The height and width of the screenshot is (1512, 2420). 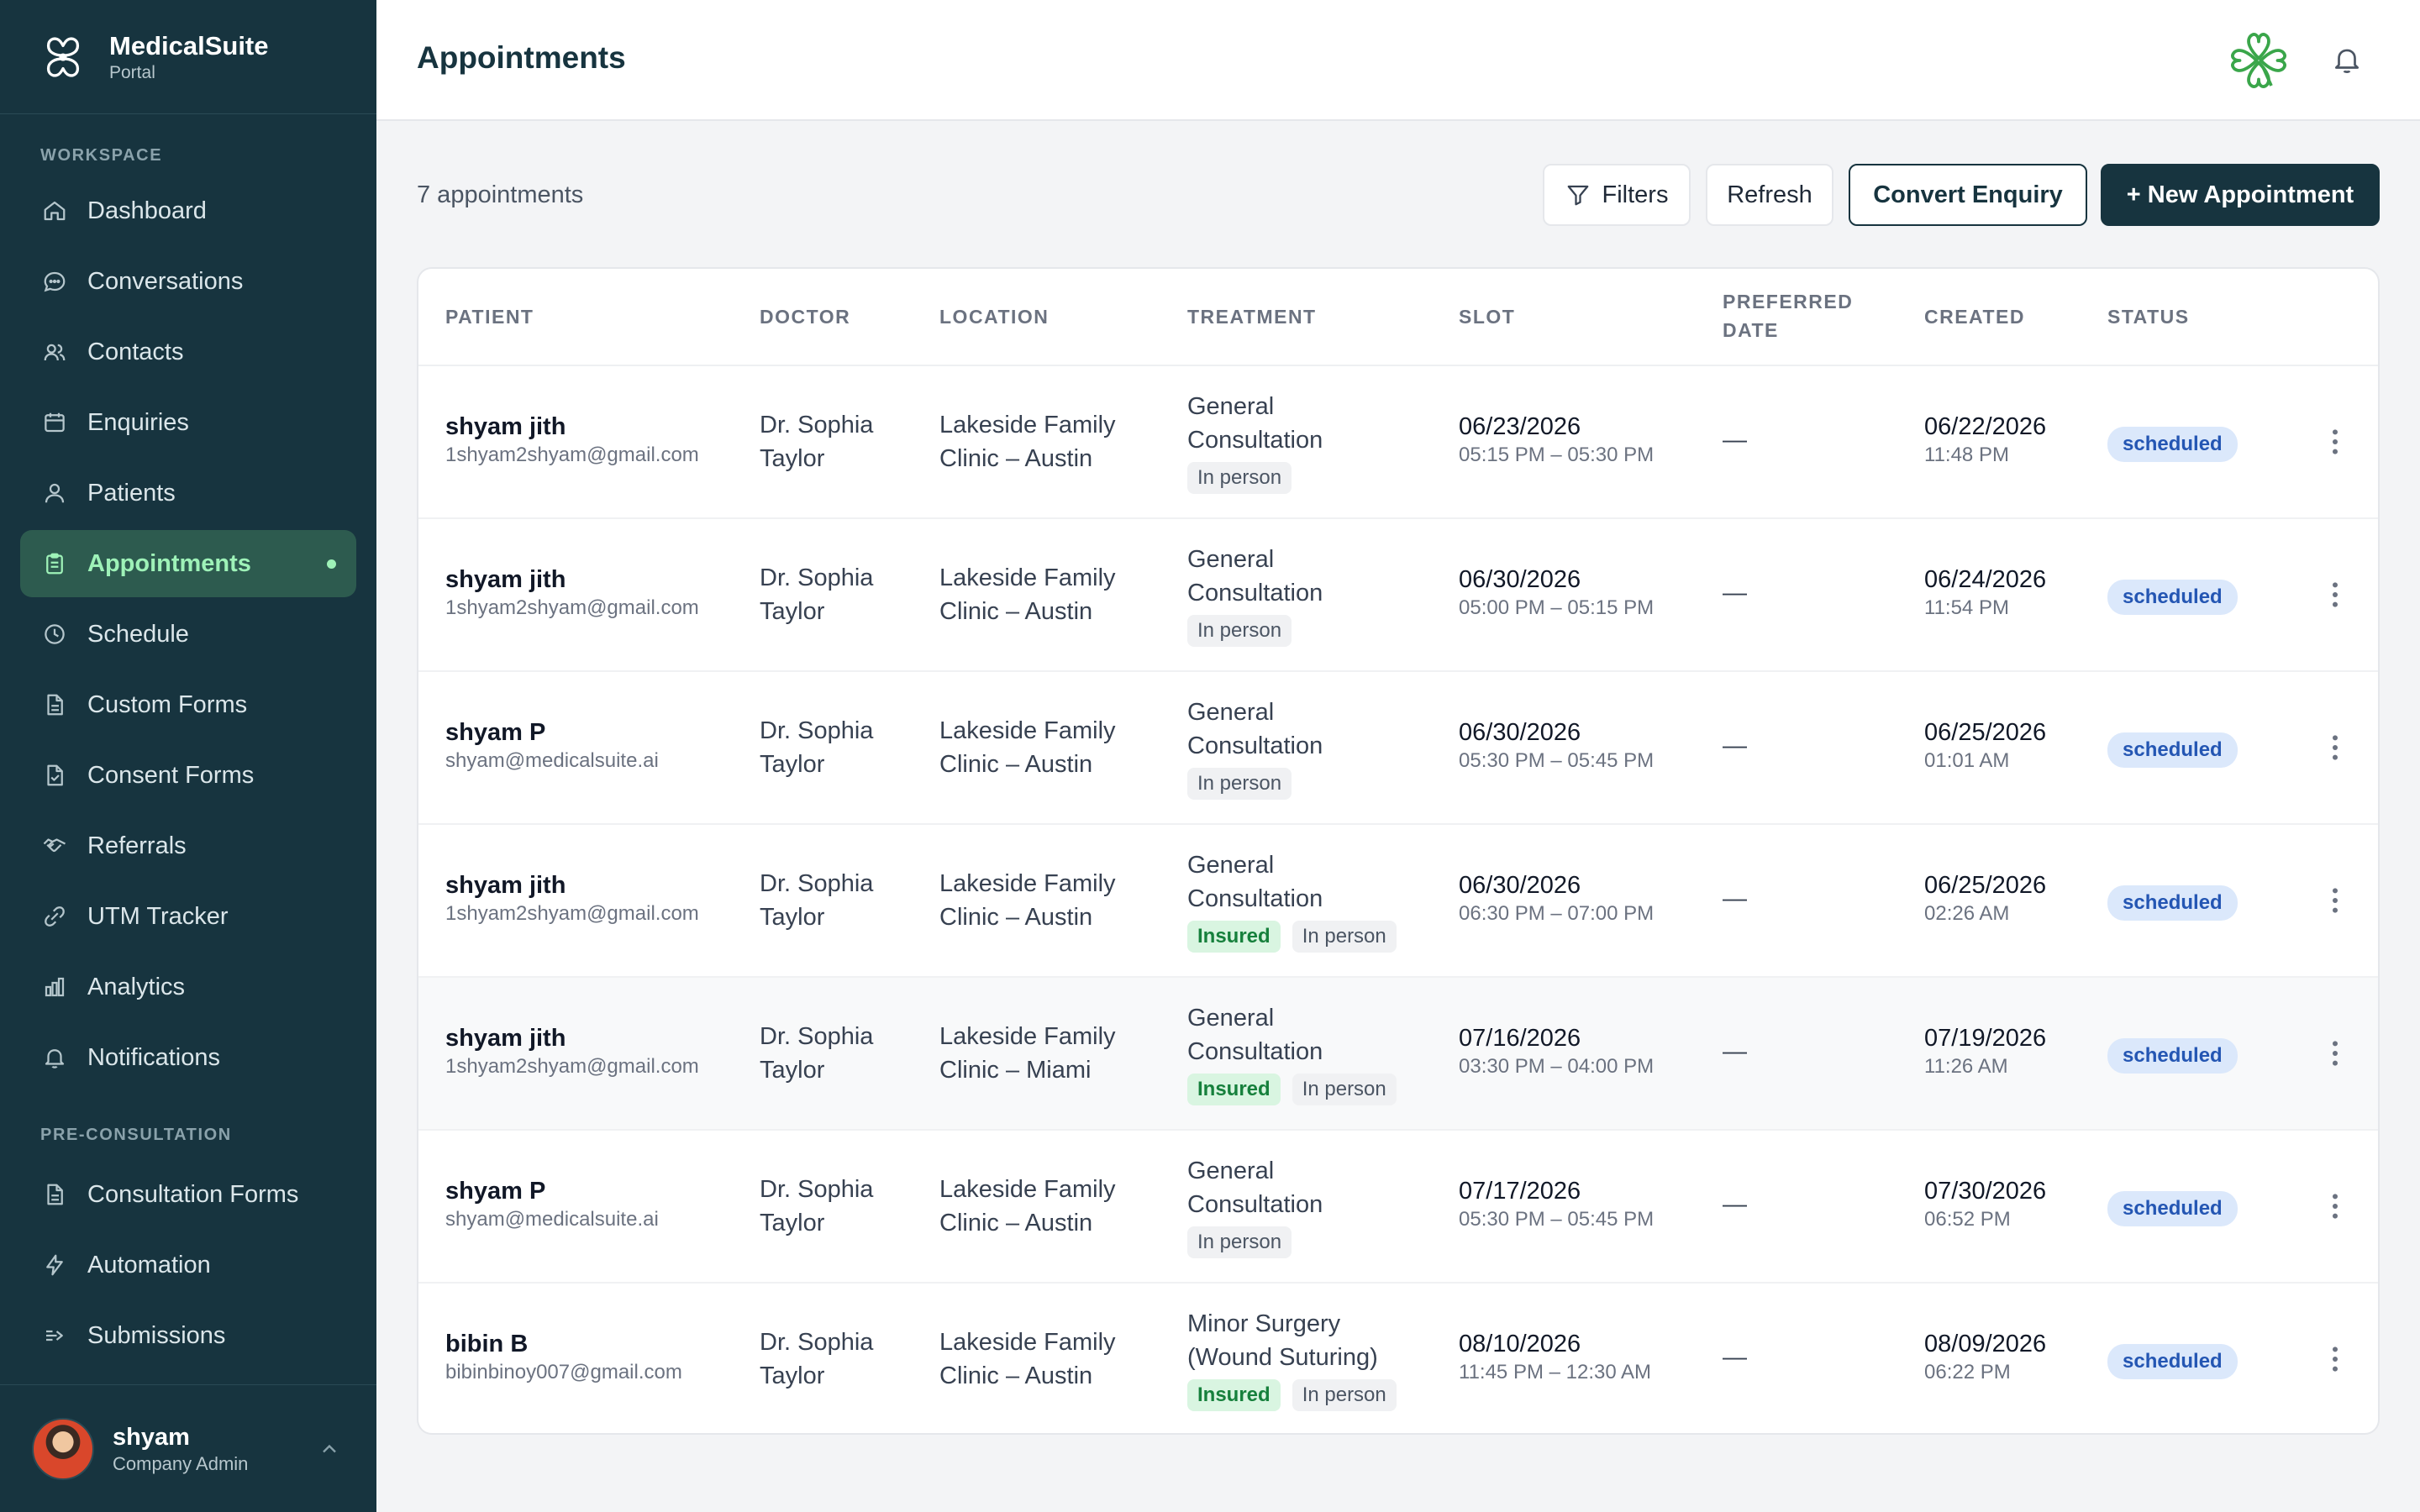 I want to click on sidebar-item-consultation-forms: Consultation Forms, so click(x=188, y=1194).